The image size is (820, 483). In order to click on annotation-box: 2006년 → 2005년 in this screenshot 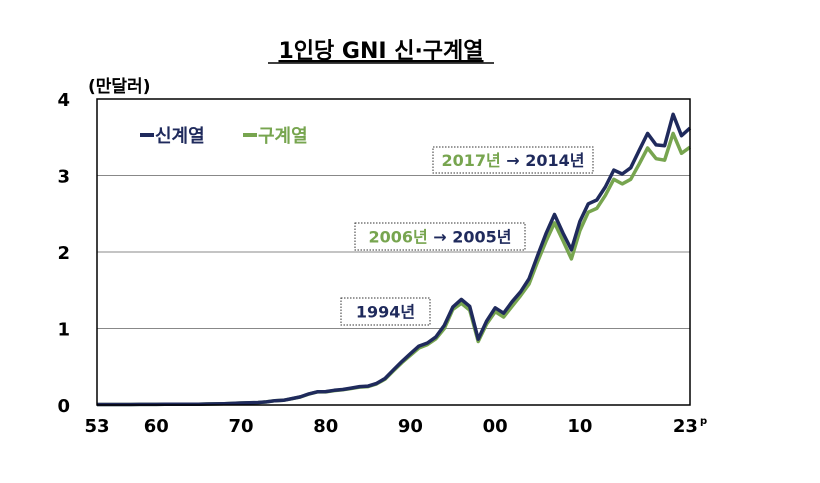, I will do `click(440, 236)`.